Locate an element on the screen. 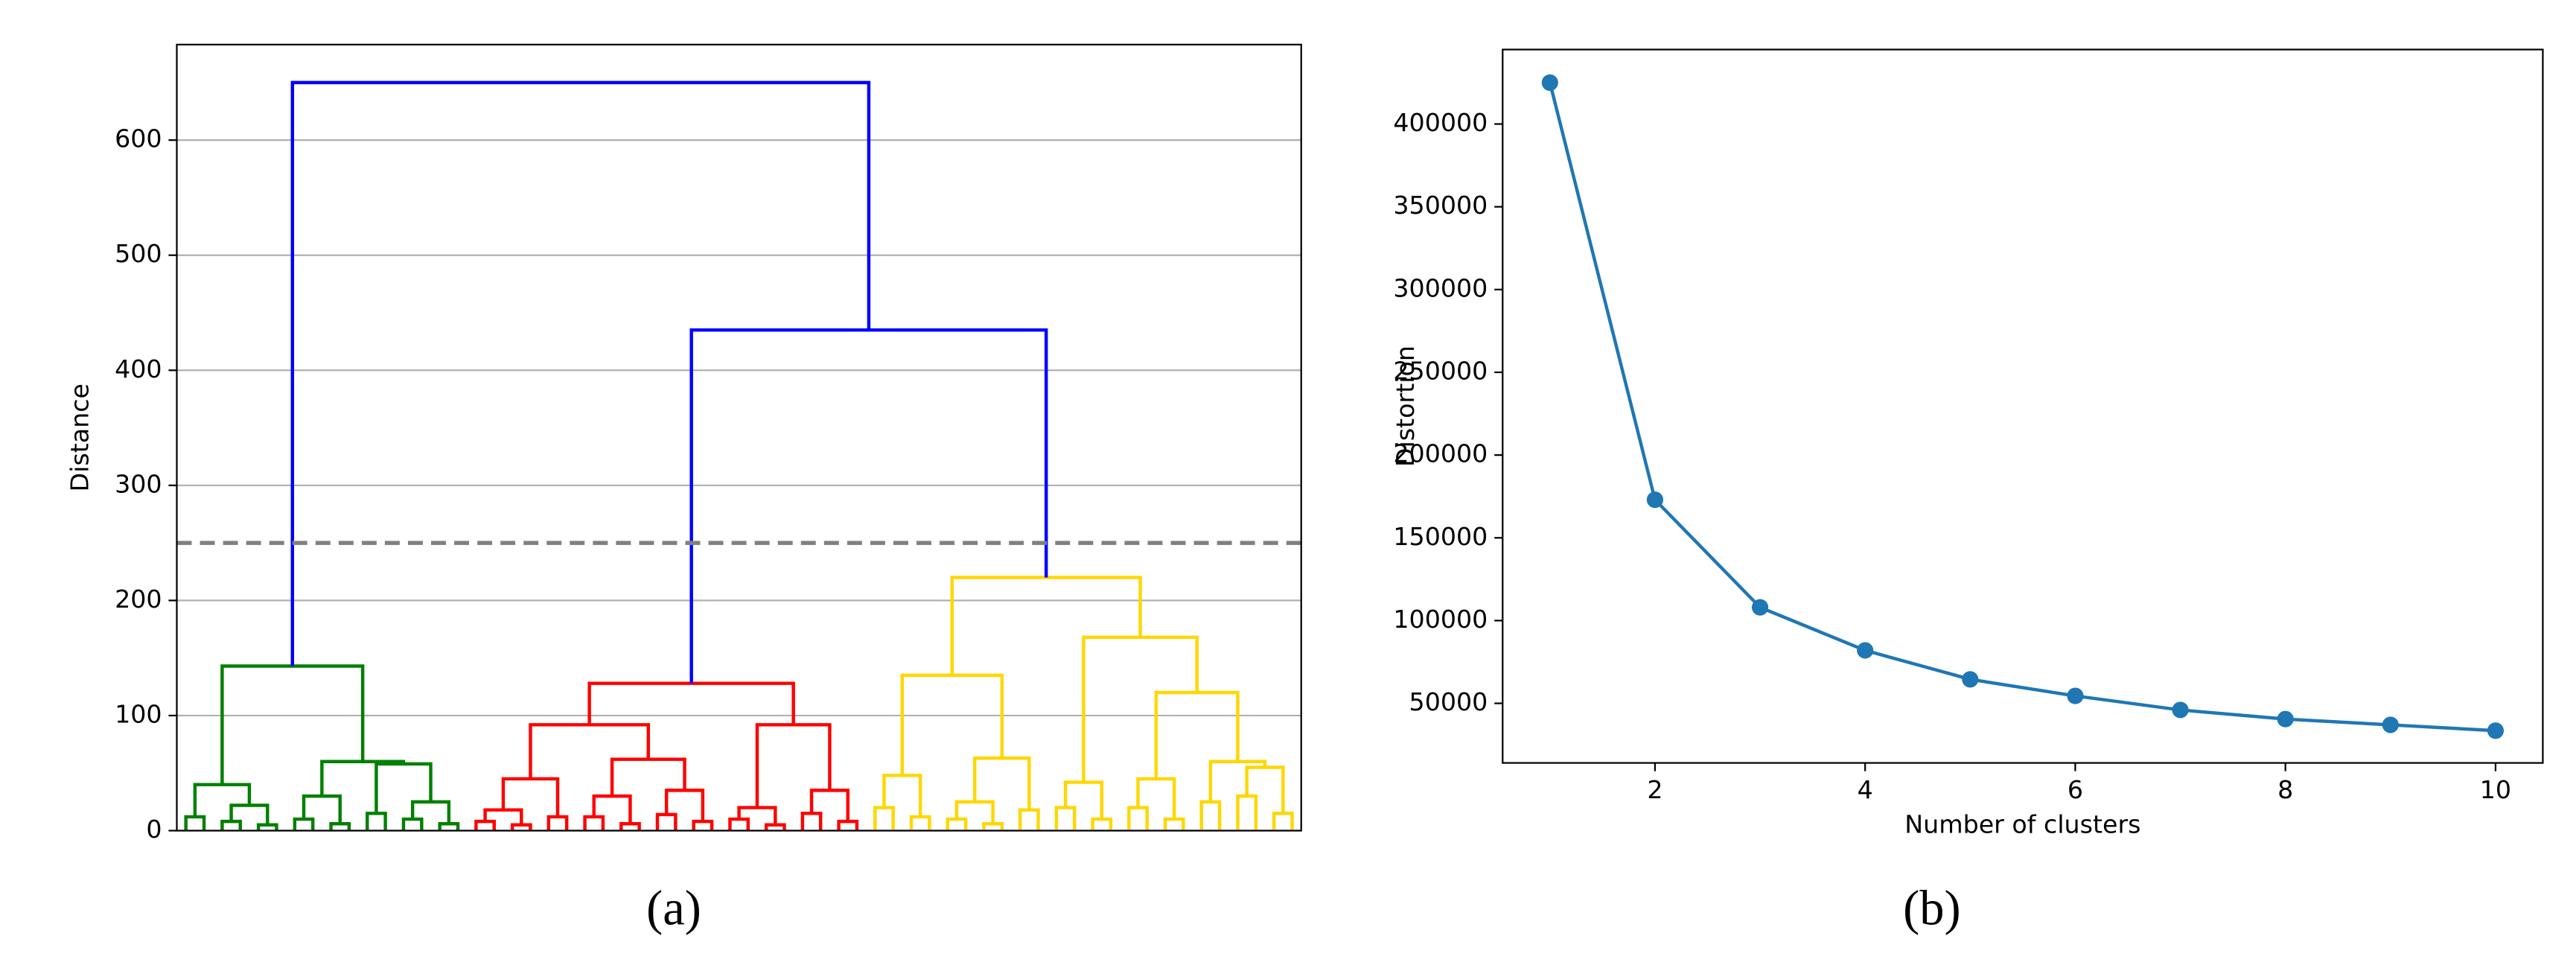  y-tick-label: 350000 is located at coordinates (1440, 205).